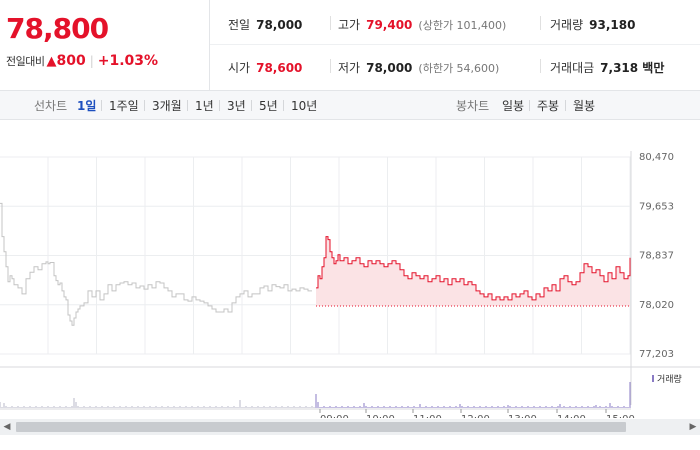 The image size is (700, 450). What do you see at coordinates (620, 416) in the screenshot?
I see `x-tick-label: 15:00` at bounding box center [620, 416].